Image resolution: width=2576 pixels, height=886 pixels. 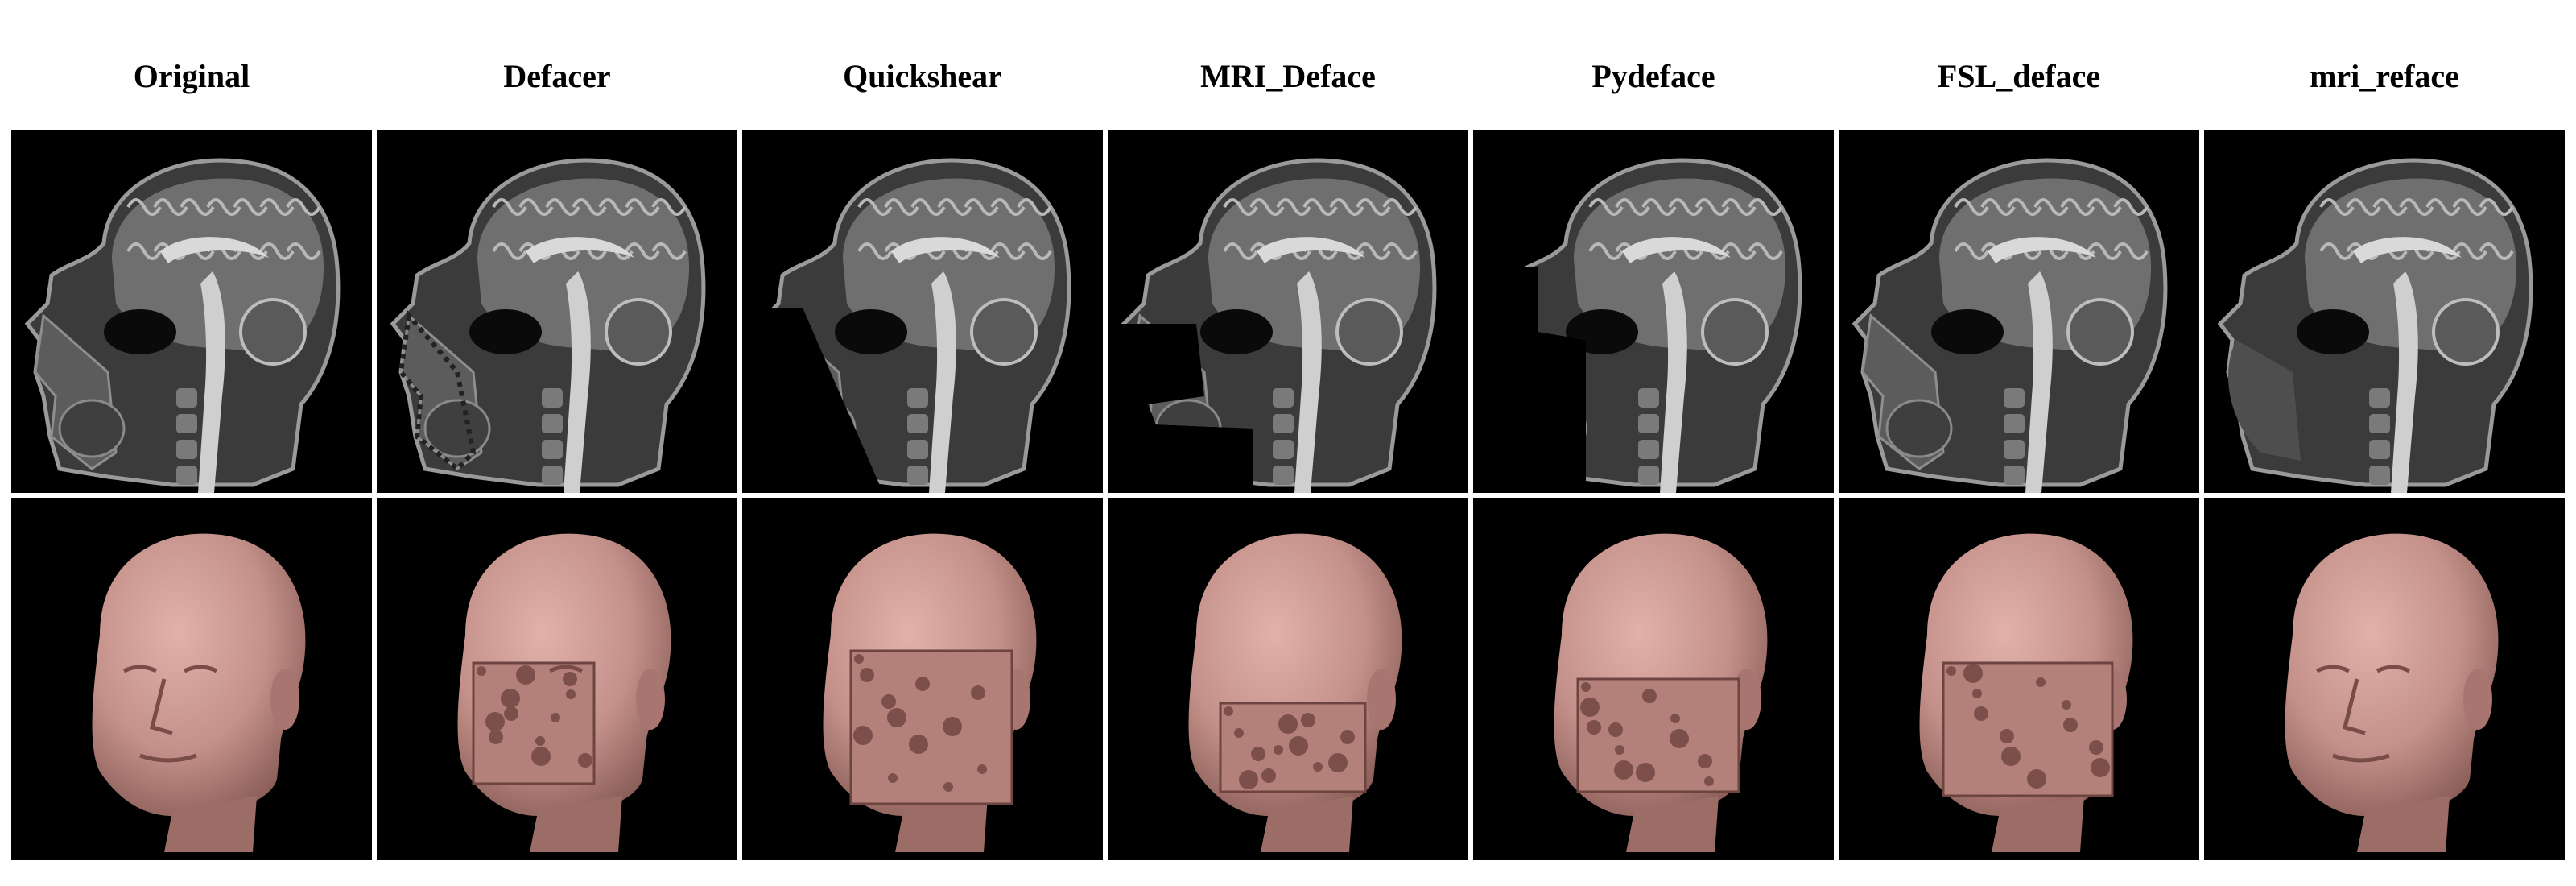 What do you see at coordinates (923, 76) in the screenshot?
I see `column-title-quickshear: Quickshear` at bounding box center [923, 76].